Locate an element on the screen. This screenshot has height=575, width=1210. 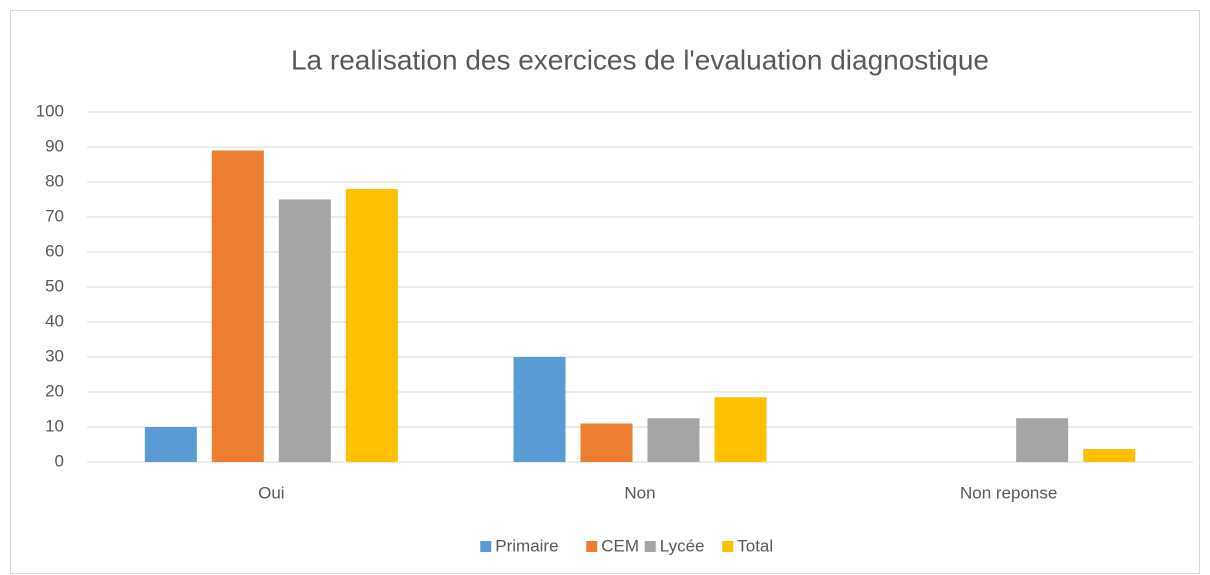
y-tick-label: 10 is located at coordinates (54, 425).